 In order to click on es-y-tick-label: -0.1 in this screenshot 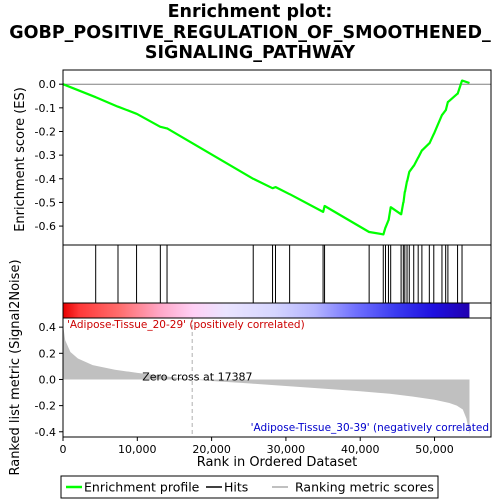, I will do `click(45, 108)`.